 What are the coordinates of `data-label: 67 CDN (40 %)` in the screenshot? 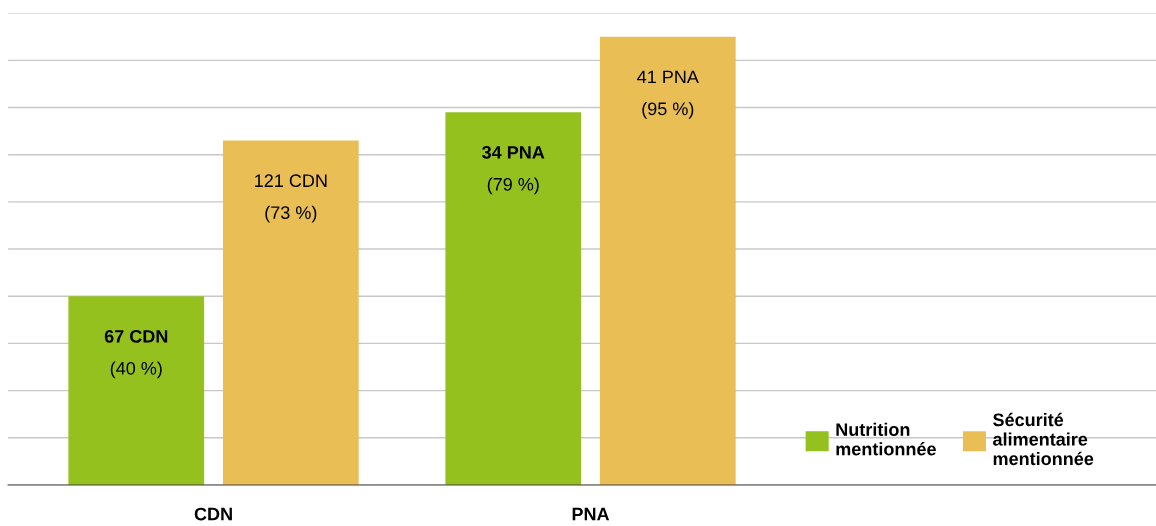 It's located at (136, 354).